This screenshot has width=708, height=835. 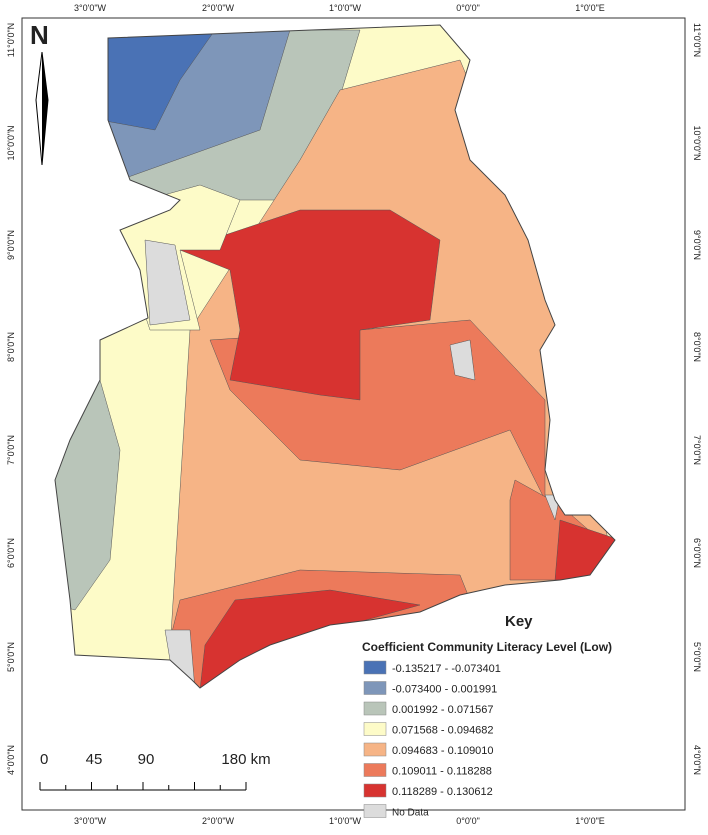 I want to click on left-coord-label: 10°0'0"N, so click(x=11, y=142).